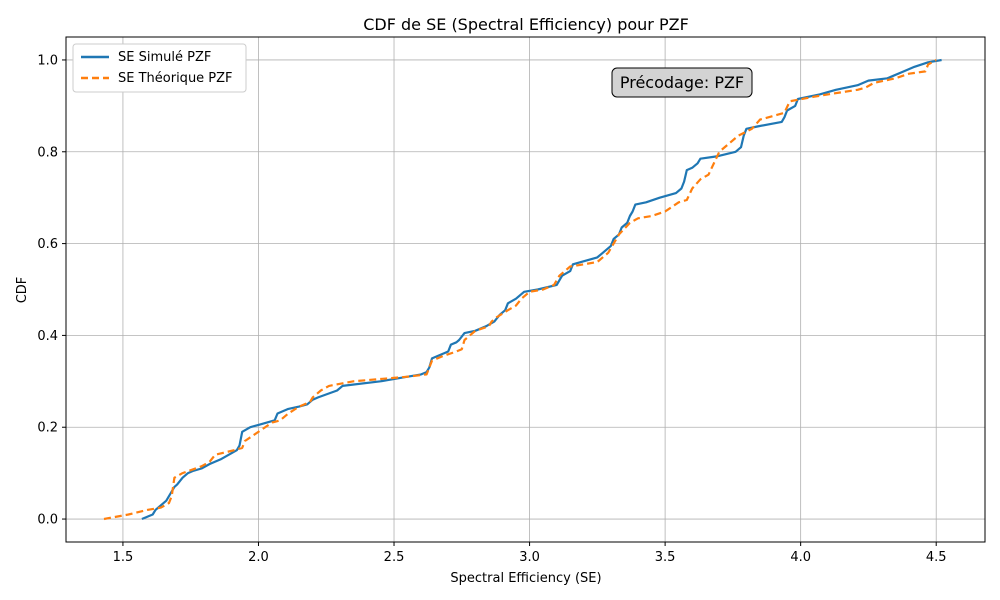 This screenshot has width=1000, height=600. Describe the element at coordinates (258, 557) in the screenshot. I see `x-tick-label: 2.0` at that location.